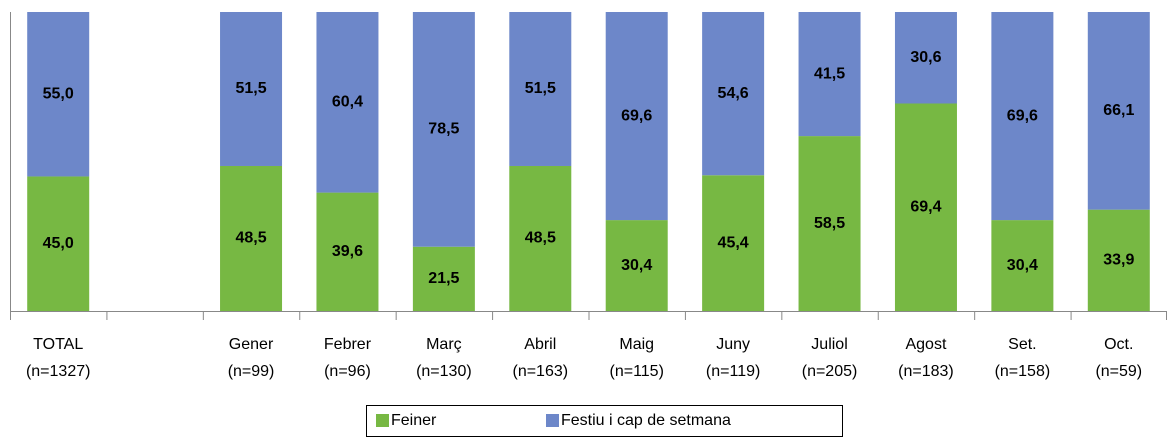 This screenshot has height=439, width=1167. What do you see at coordinates (444, 371) in the screenshot?
I see `x-tick-sublabel: (n=130)` at bounding box center [444, 371].